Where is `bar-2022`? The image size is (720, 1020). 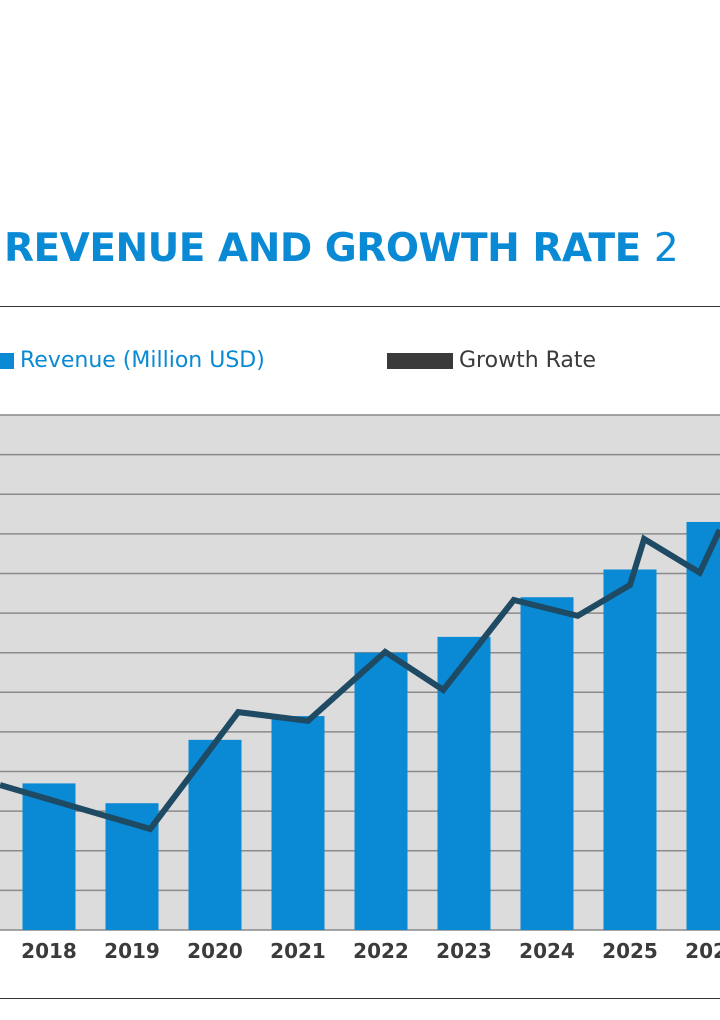 bar-2022 is located at coordinates (381, 791).